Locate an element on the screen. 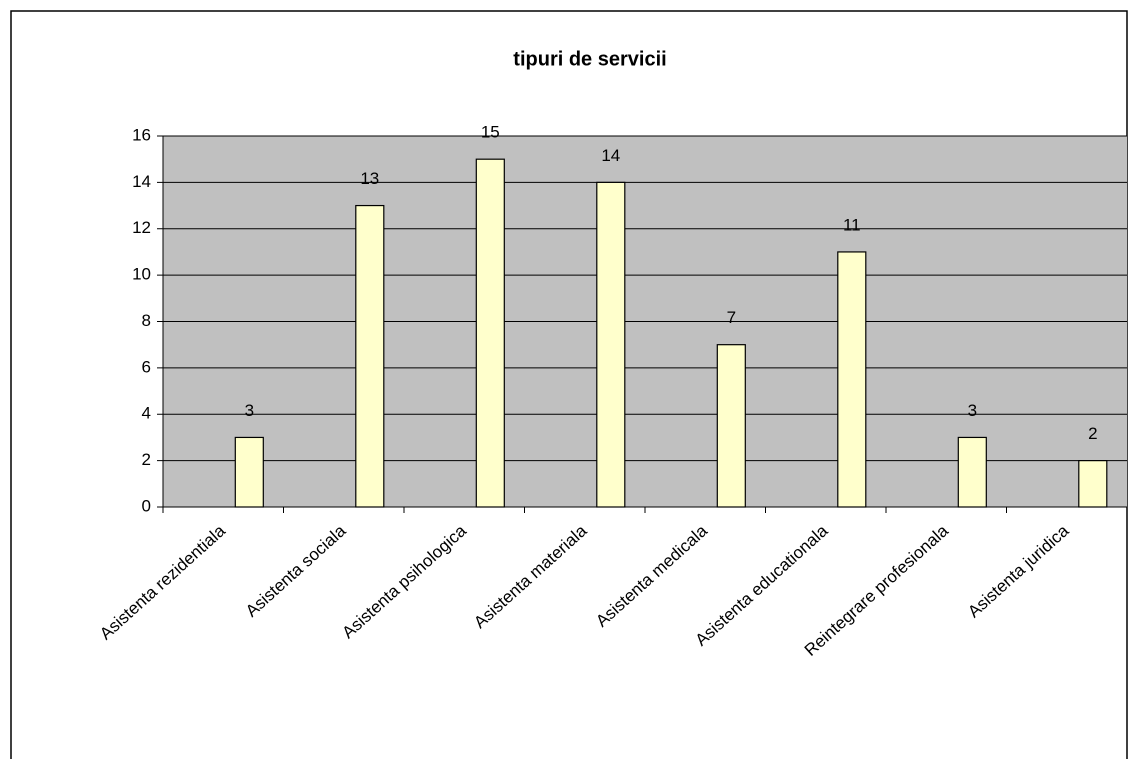 Image resolution: width=1130 pixels, height=759 pixels. y-tick-label: 4 is located at coordinates (146, 413).